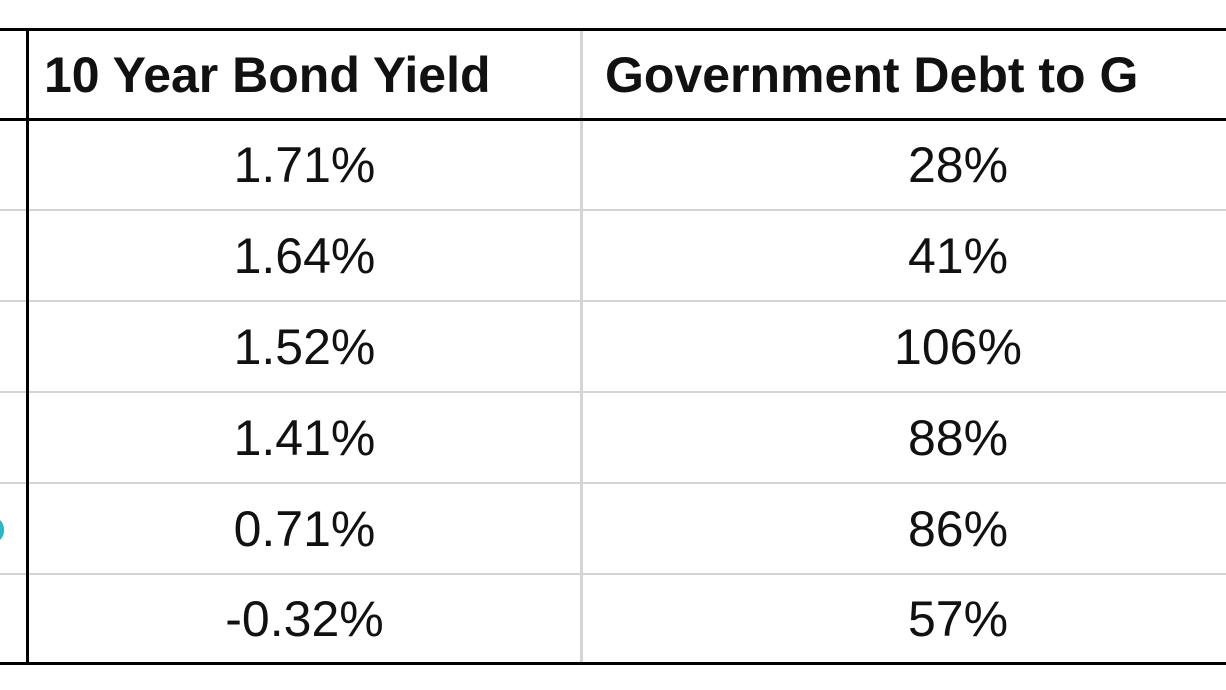 The width and height of the screenshot is (1226, 690). What do you see at coordinates (613, 119) in the screenshot?
I see `header-bottom-border` at bounding box center [613, 119].